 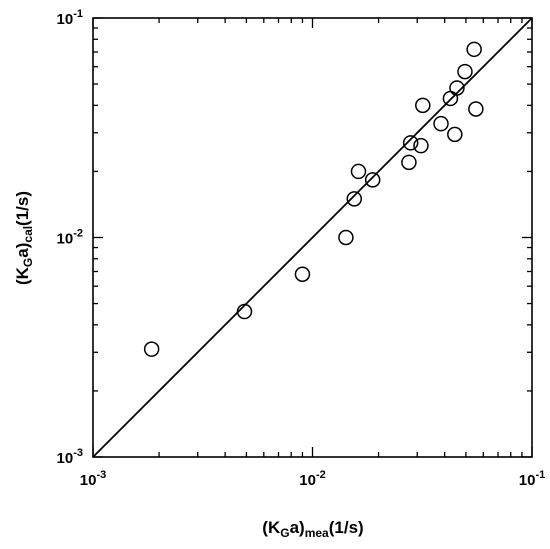 I want to click on x-tick-label: 10⁻¹, so click(x=532, y=479).